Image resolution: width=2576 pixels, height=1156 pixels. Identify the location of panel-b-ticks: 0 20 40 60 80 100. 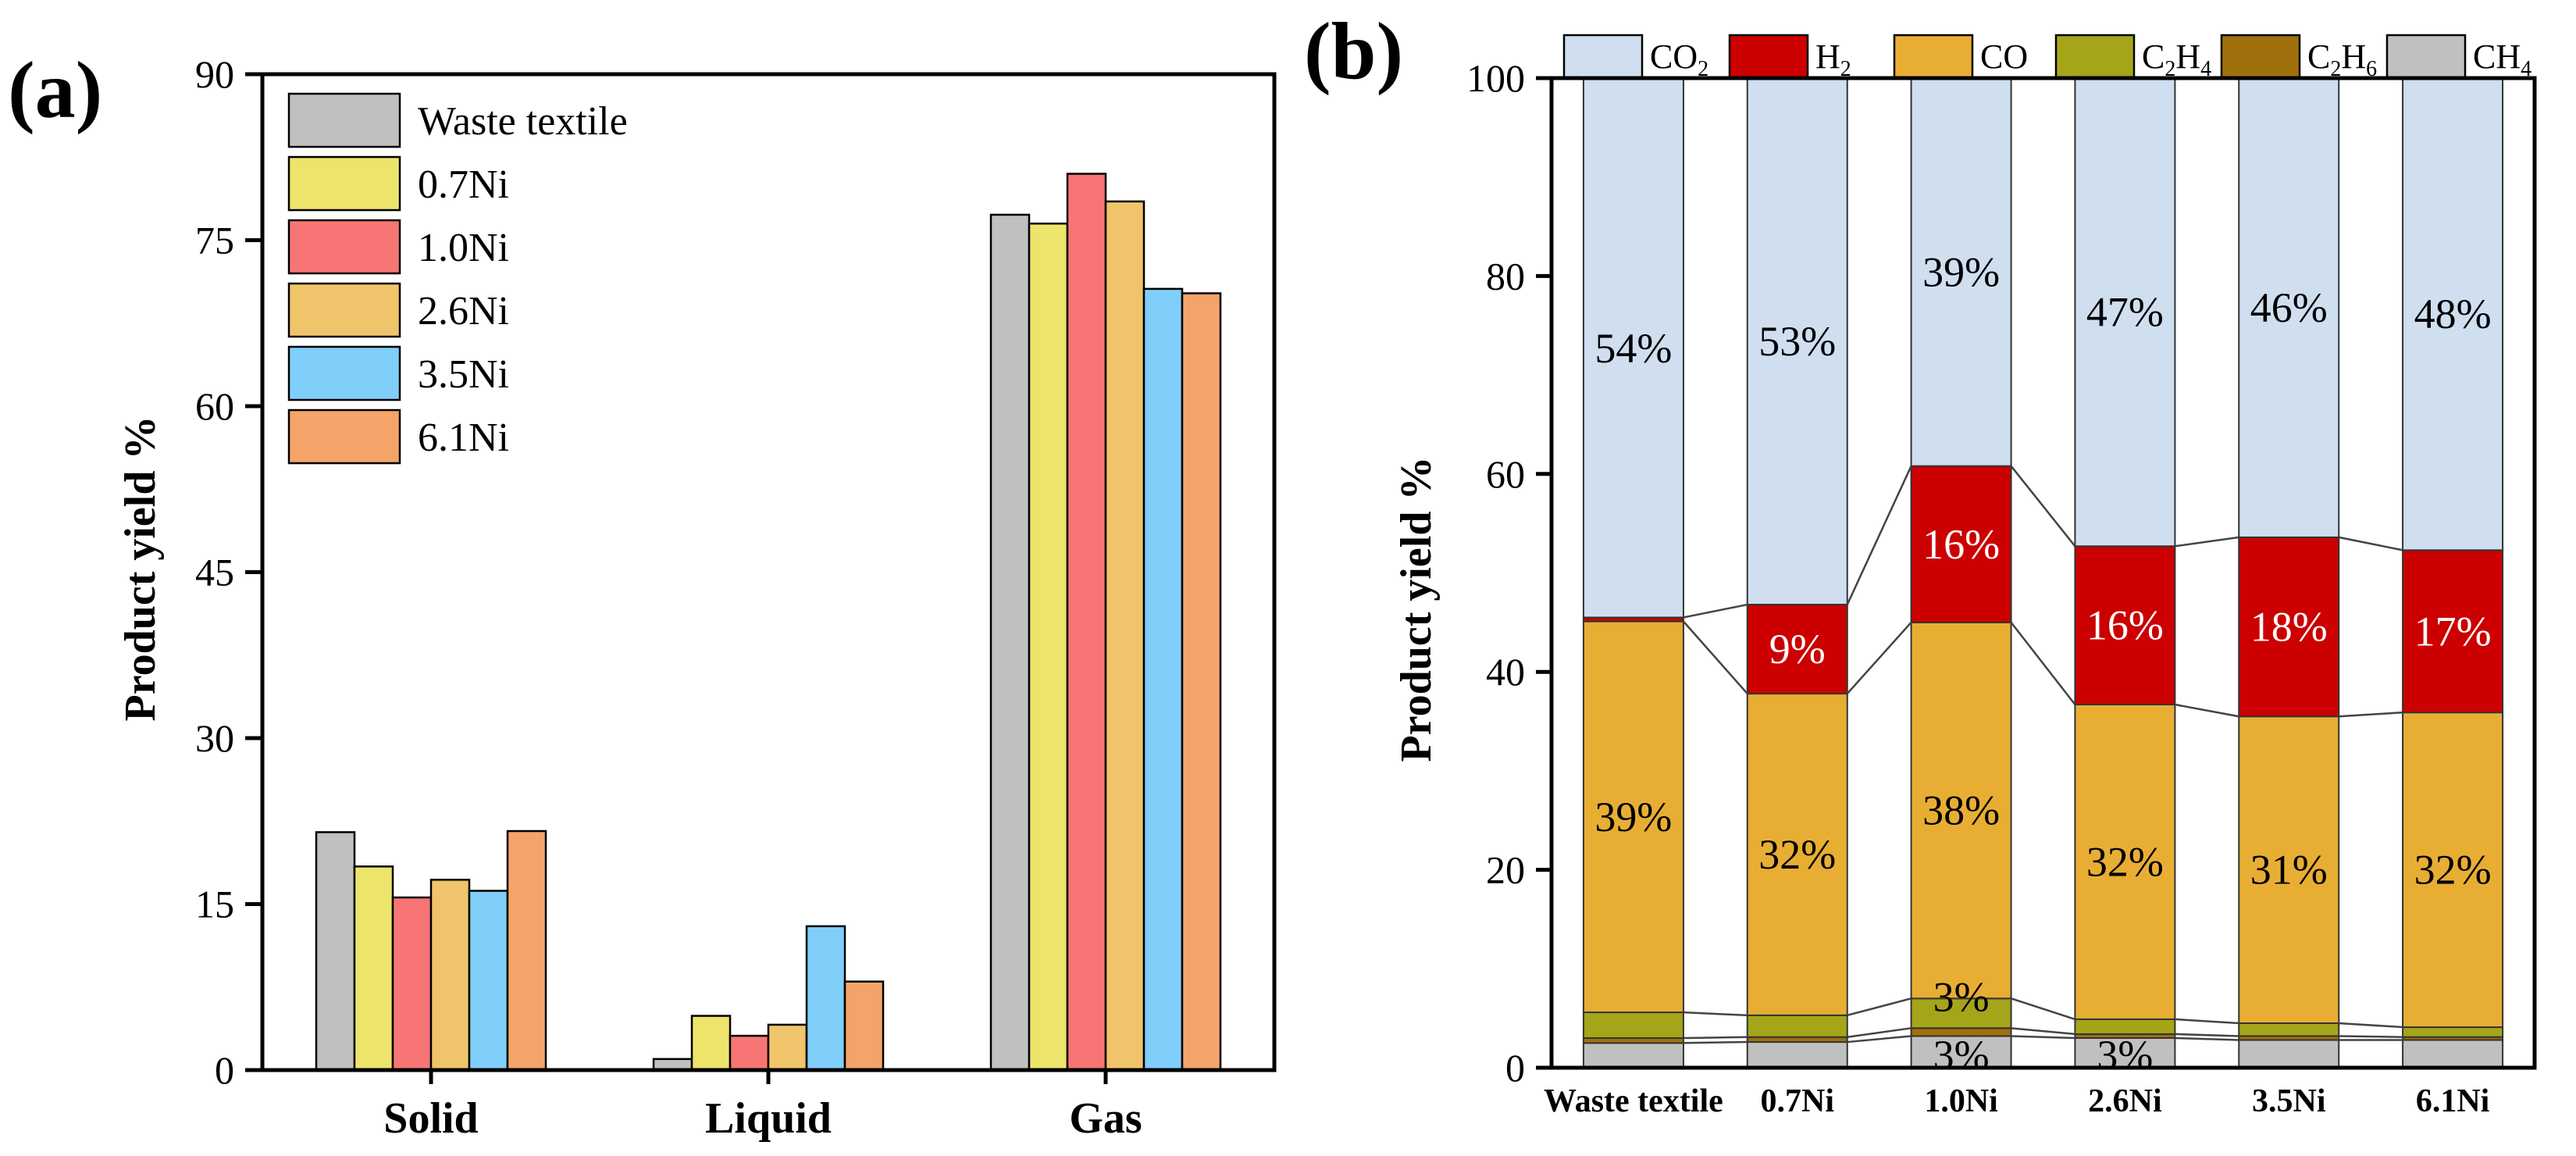
(1509, 573).